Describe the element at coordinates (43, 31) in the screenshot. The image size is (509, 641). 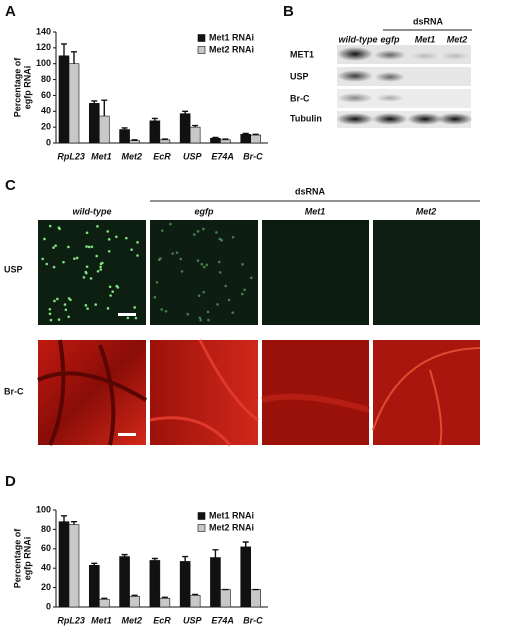
I see `y-tick-label: 140` at that location.